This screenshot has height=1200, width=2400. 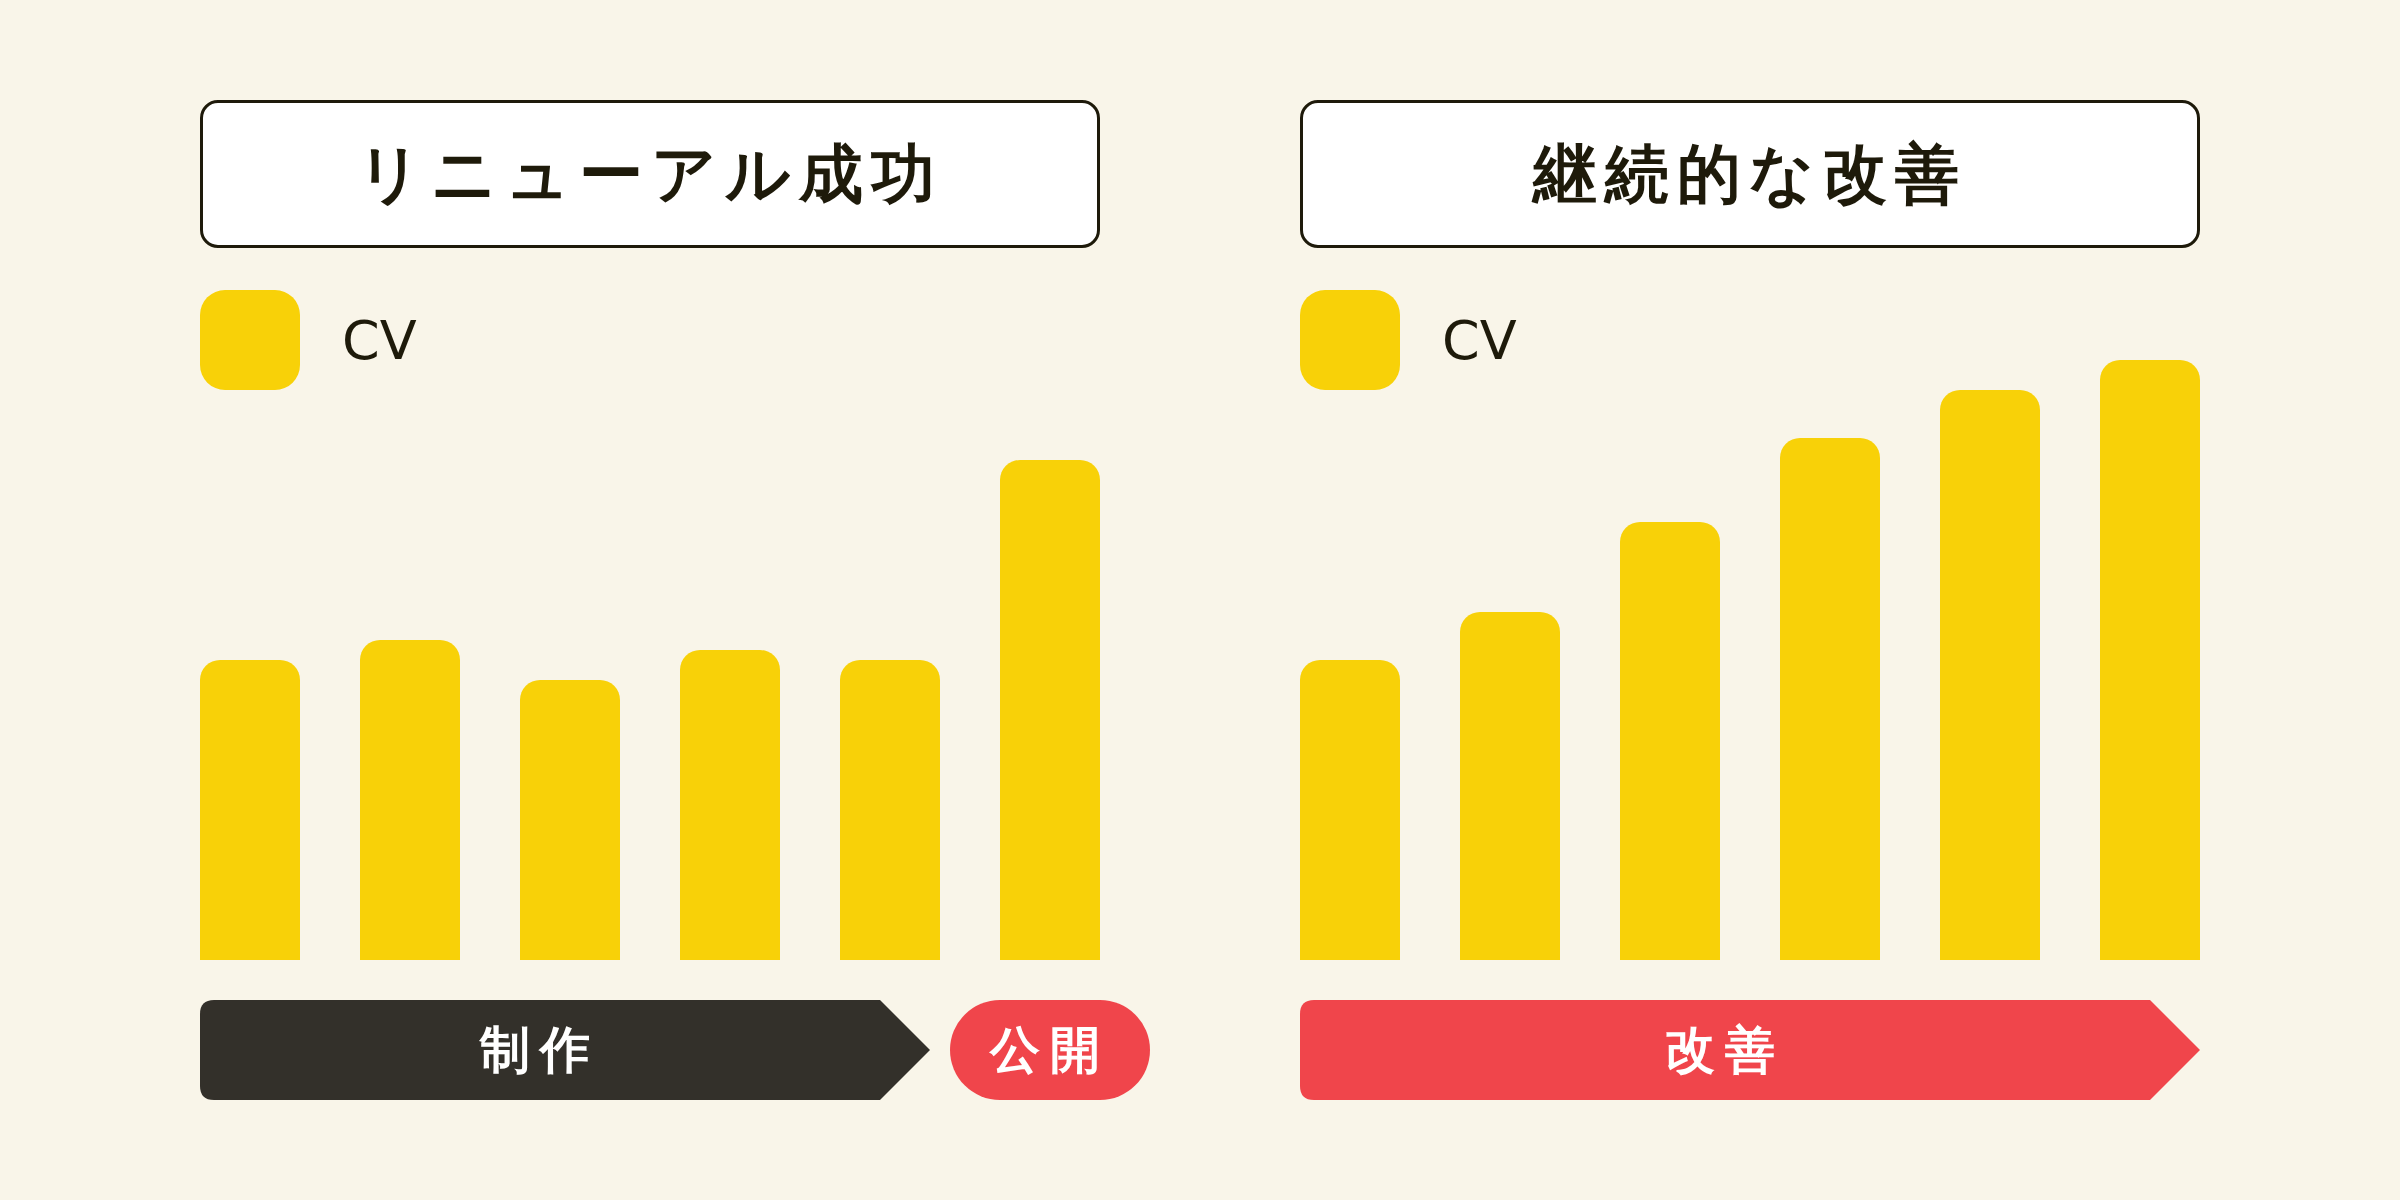 What do you see at coordinates (1750, 173) in the screenshot?
I see `chart-title: 継続的な改善` at bounding box center [1750, 173].